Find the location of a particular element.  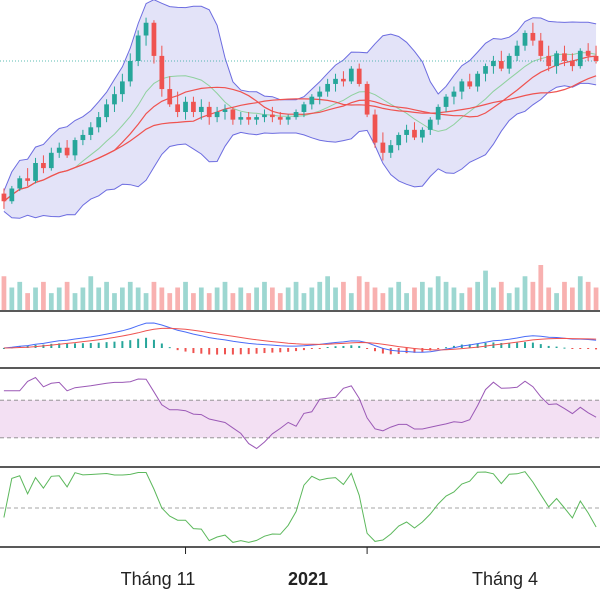

volume-panel is located at coordinates (300, 288).